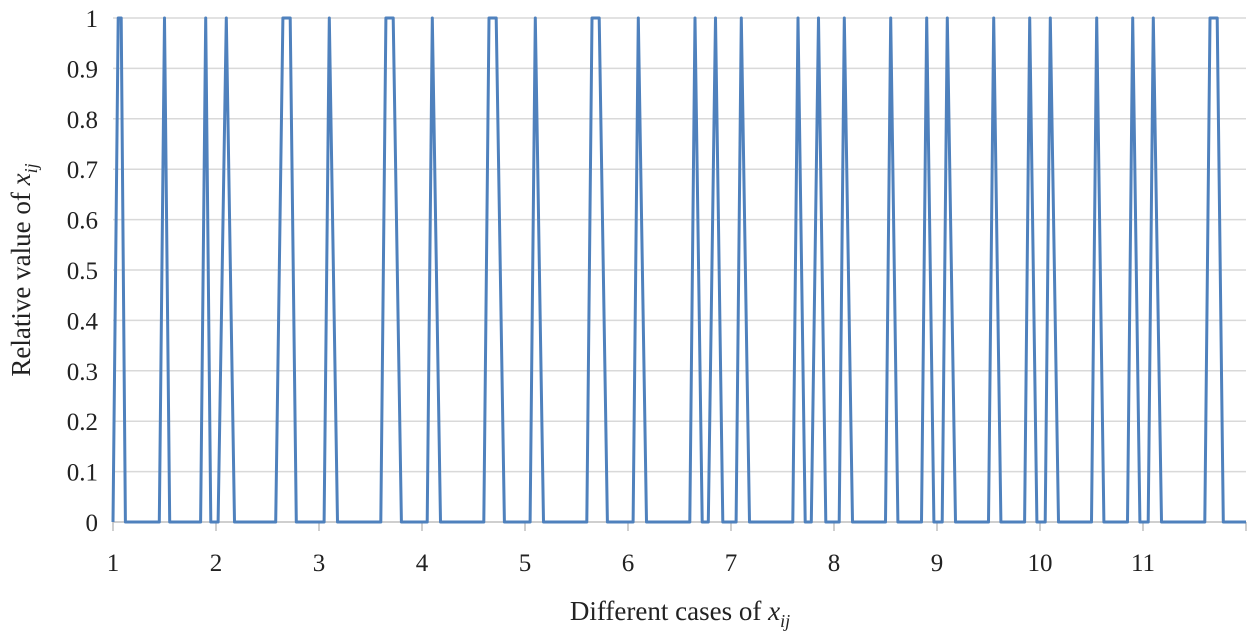  What do you see at coordinates (31, 168) in the screenshot?
I see `y-axis-title-sub: ij` at bounding box center [31, 168].